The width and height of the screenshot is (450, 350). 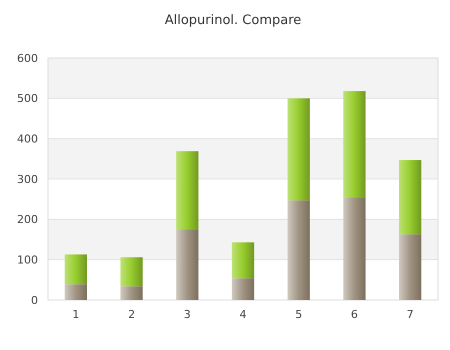 What do you see at coordinates (34, 300) in the screenshot?
I see `y-tick-label: 0` at bounding box center [34, 300].